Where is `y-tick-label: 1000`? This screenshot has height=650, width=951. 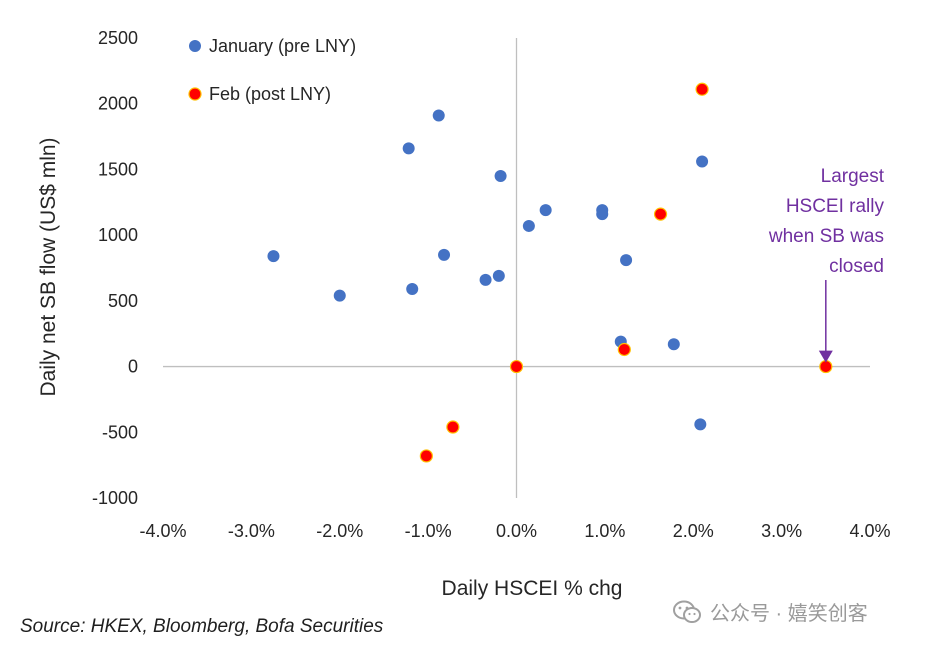
y-tick-label: 1000 is located at coordinates (118, 235).